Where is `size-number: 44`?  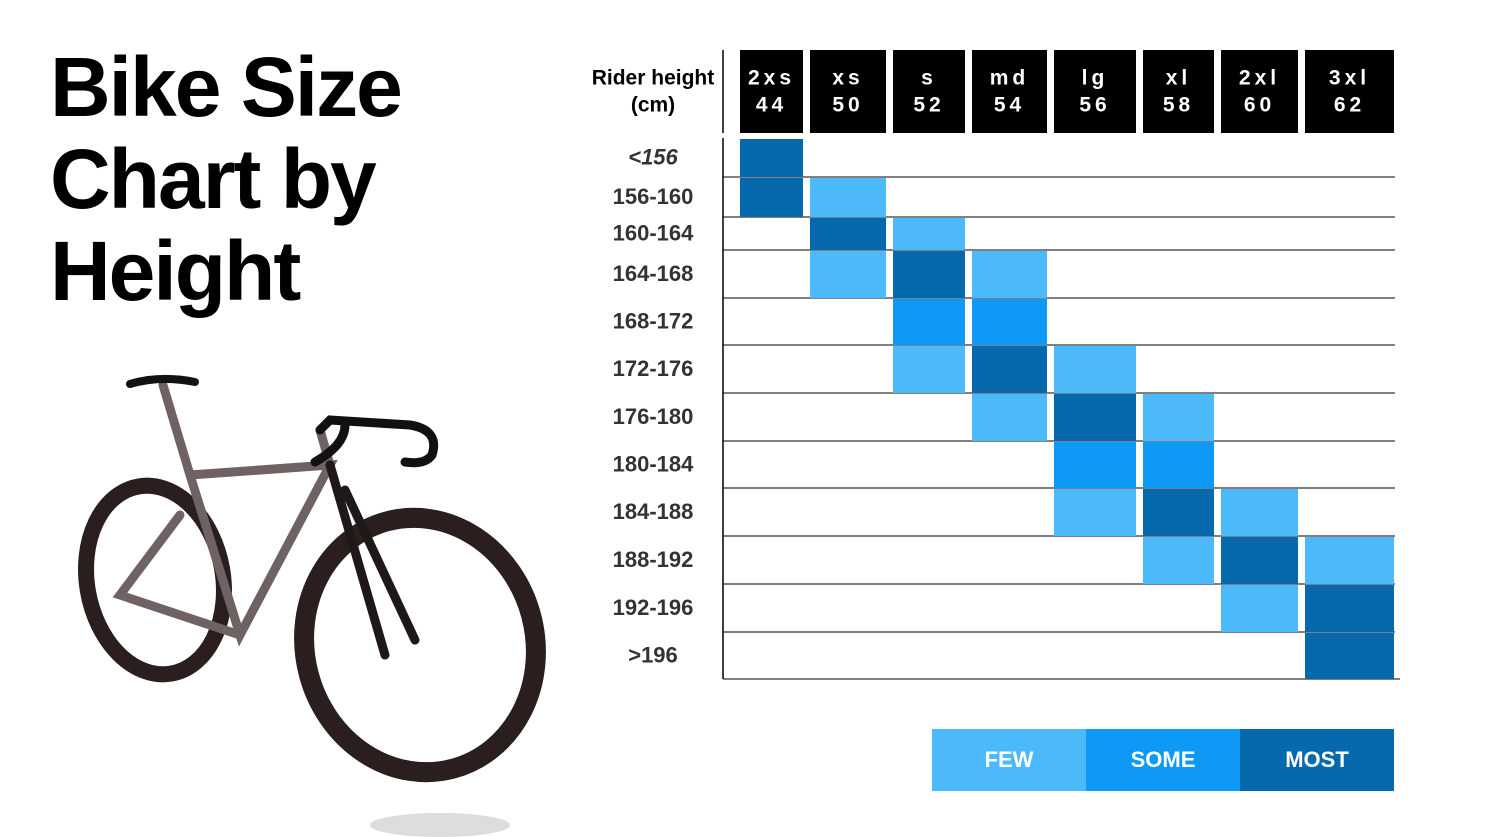 size-number: 44 is located at coordinates (771, 105).